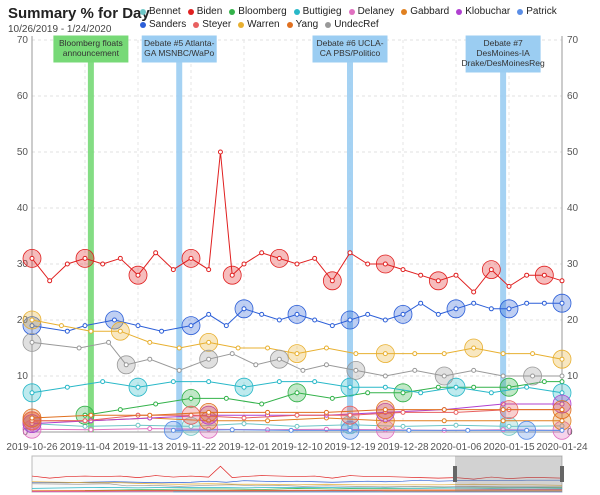  Describe the element at coordinates (425, 12) in the screenshot. I see `legend-item-gabbard: Gabbard` at that location.